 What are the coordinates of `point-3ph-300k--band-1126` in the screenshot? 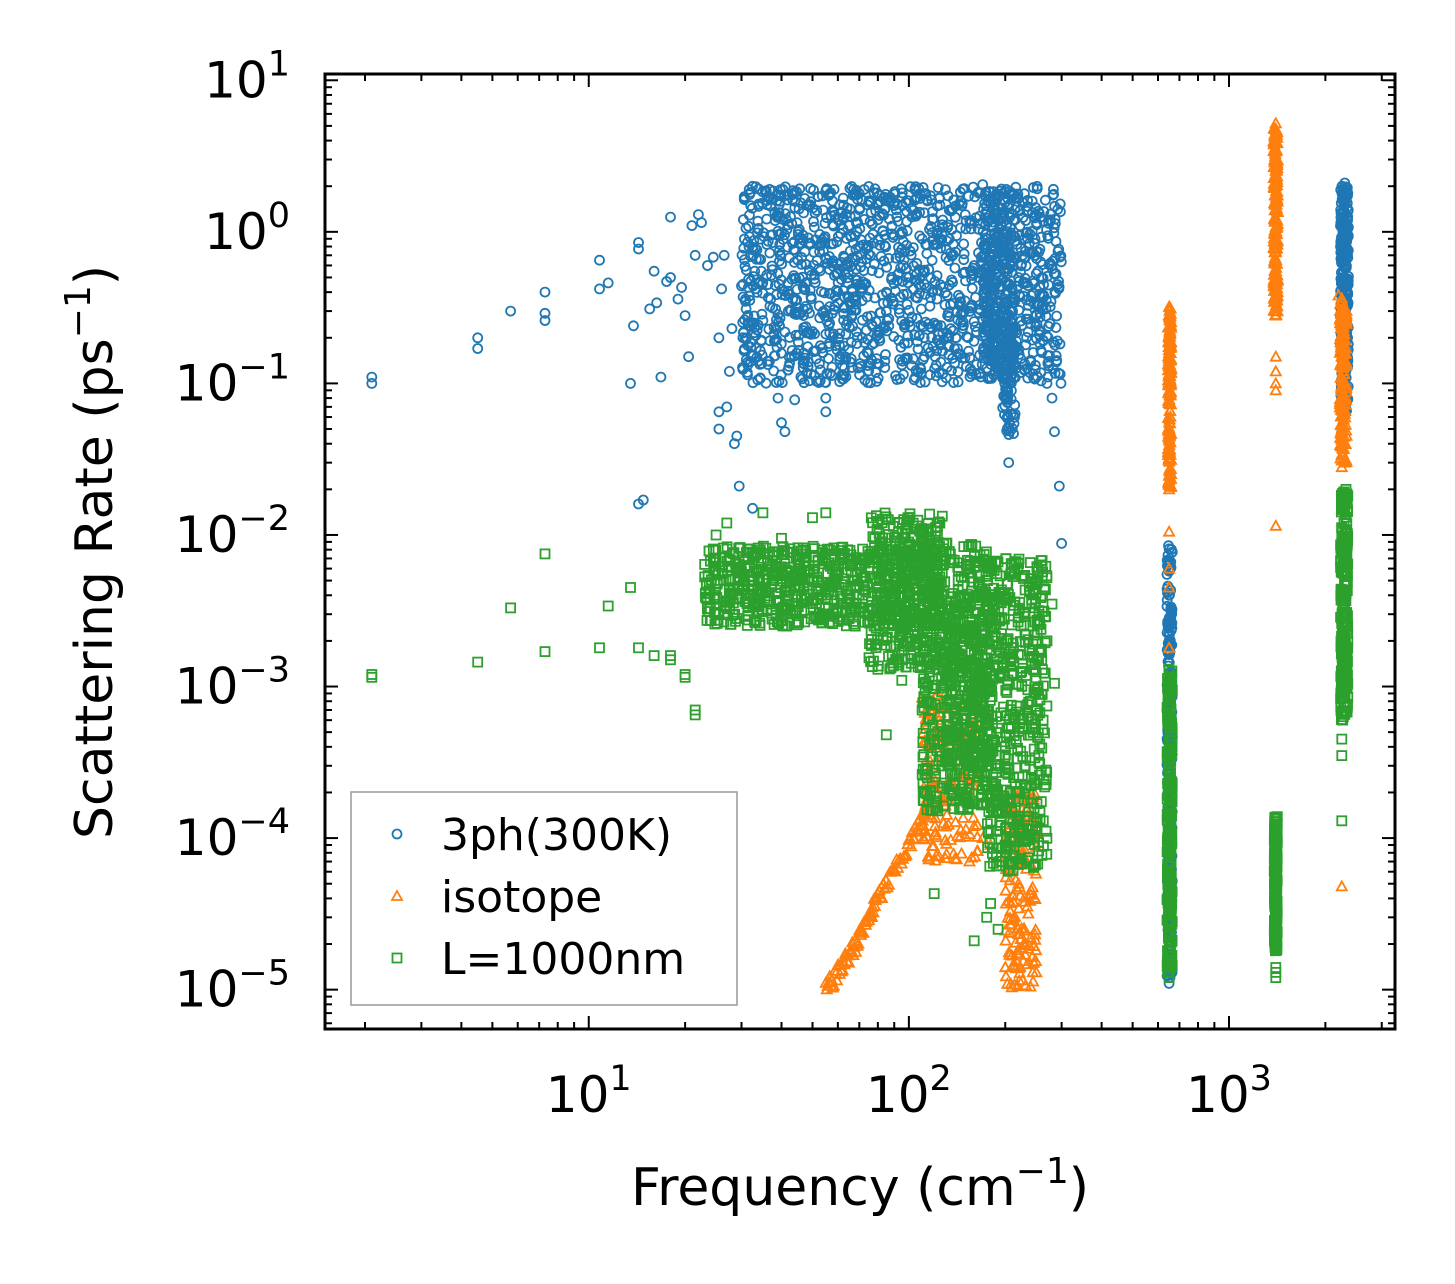 It's located at (963, 259).